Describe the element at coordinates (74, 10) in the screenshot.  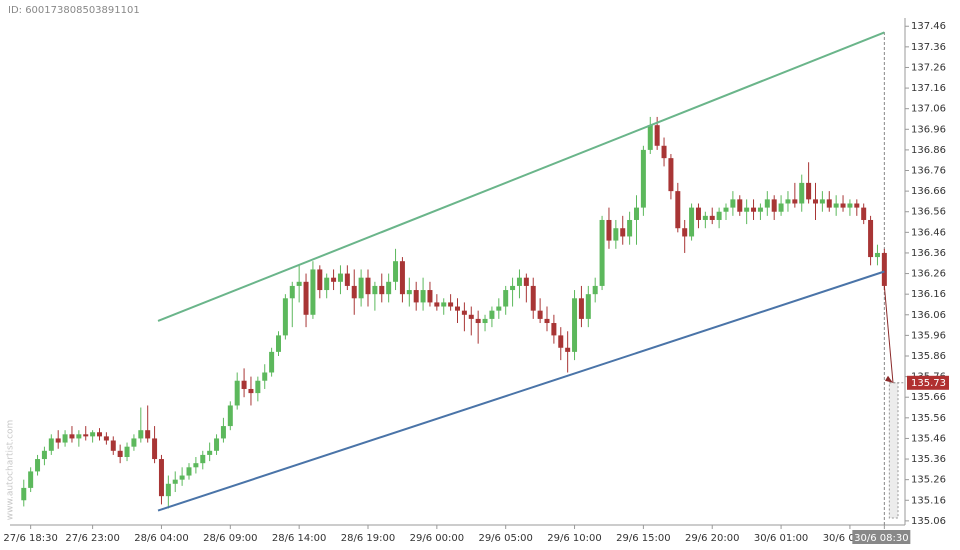
I see `chart-id: ID: 600173808503891101` at that location.